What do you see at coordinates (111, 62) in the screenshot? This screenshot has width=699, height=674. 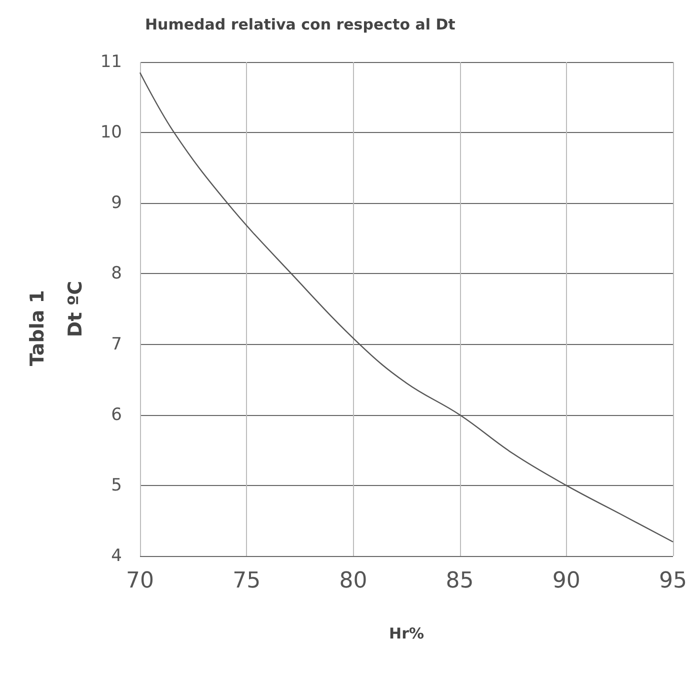 I see `y-tick-label: 11` at bounding box center [111, 62].